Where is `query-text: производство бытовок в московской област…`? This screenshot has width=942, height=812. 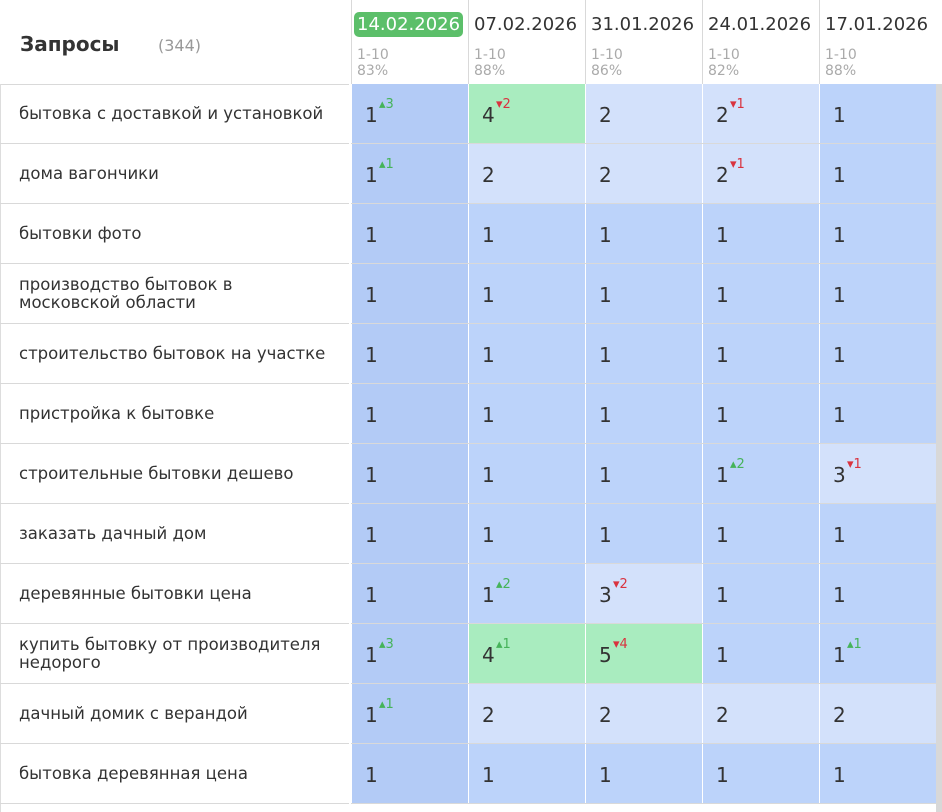
query-text: производство бытовок в московской област… is located at coordinates (126, 293).